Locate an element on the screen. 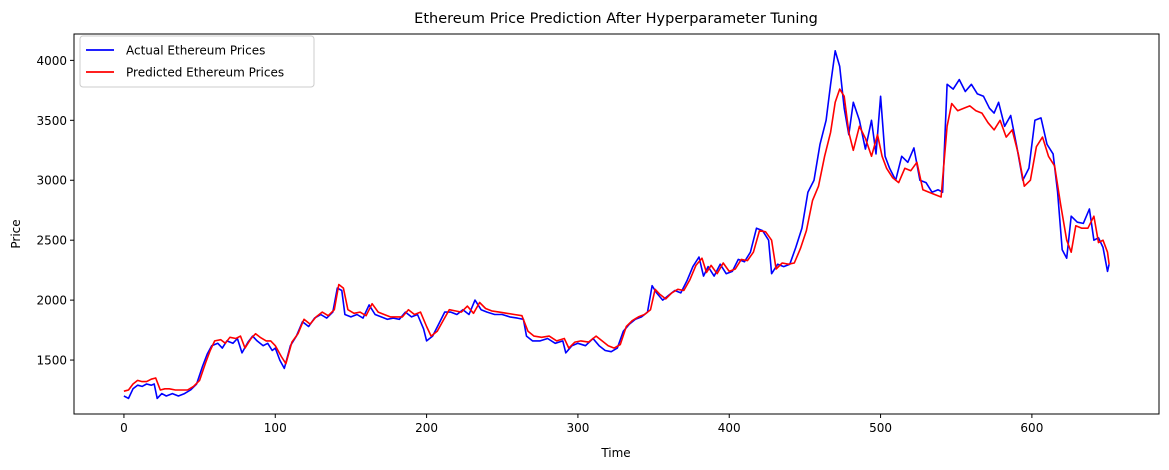 This screenshot has width=1169, height=470. y-axis-label: Price is located at coordinates (16, 233).